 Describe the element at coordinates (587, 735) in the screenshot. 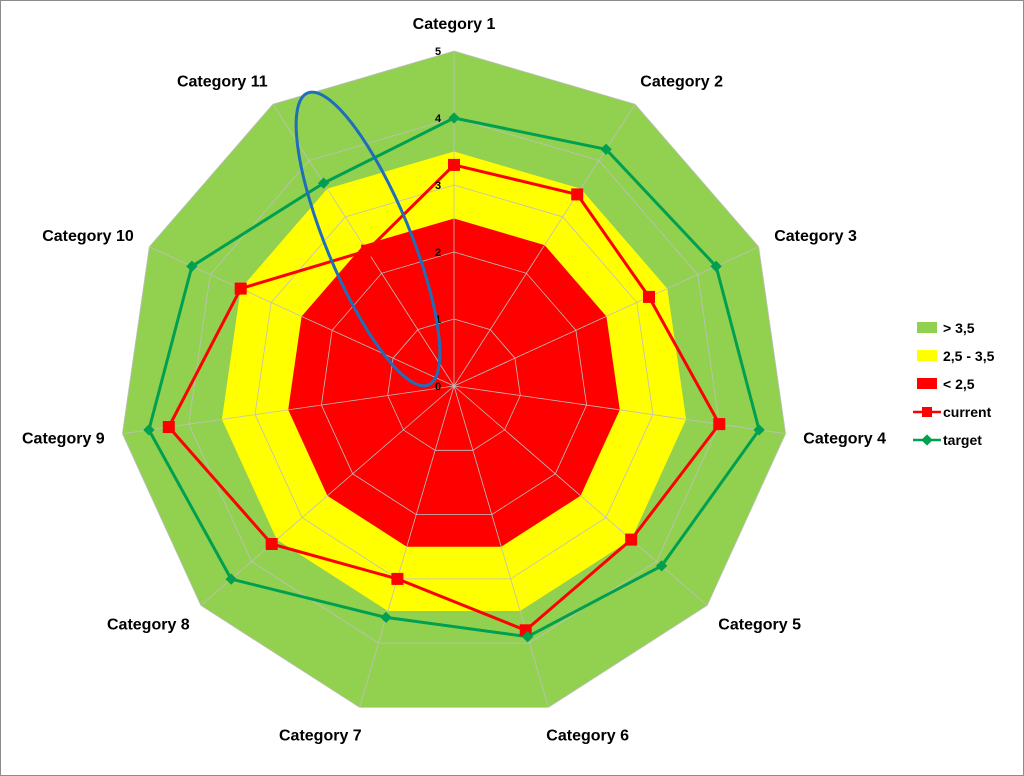

I see `category-label-6: Category 6` at that location.